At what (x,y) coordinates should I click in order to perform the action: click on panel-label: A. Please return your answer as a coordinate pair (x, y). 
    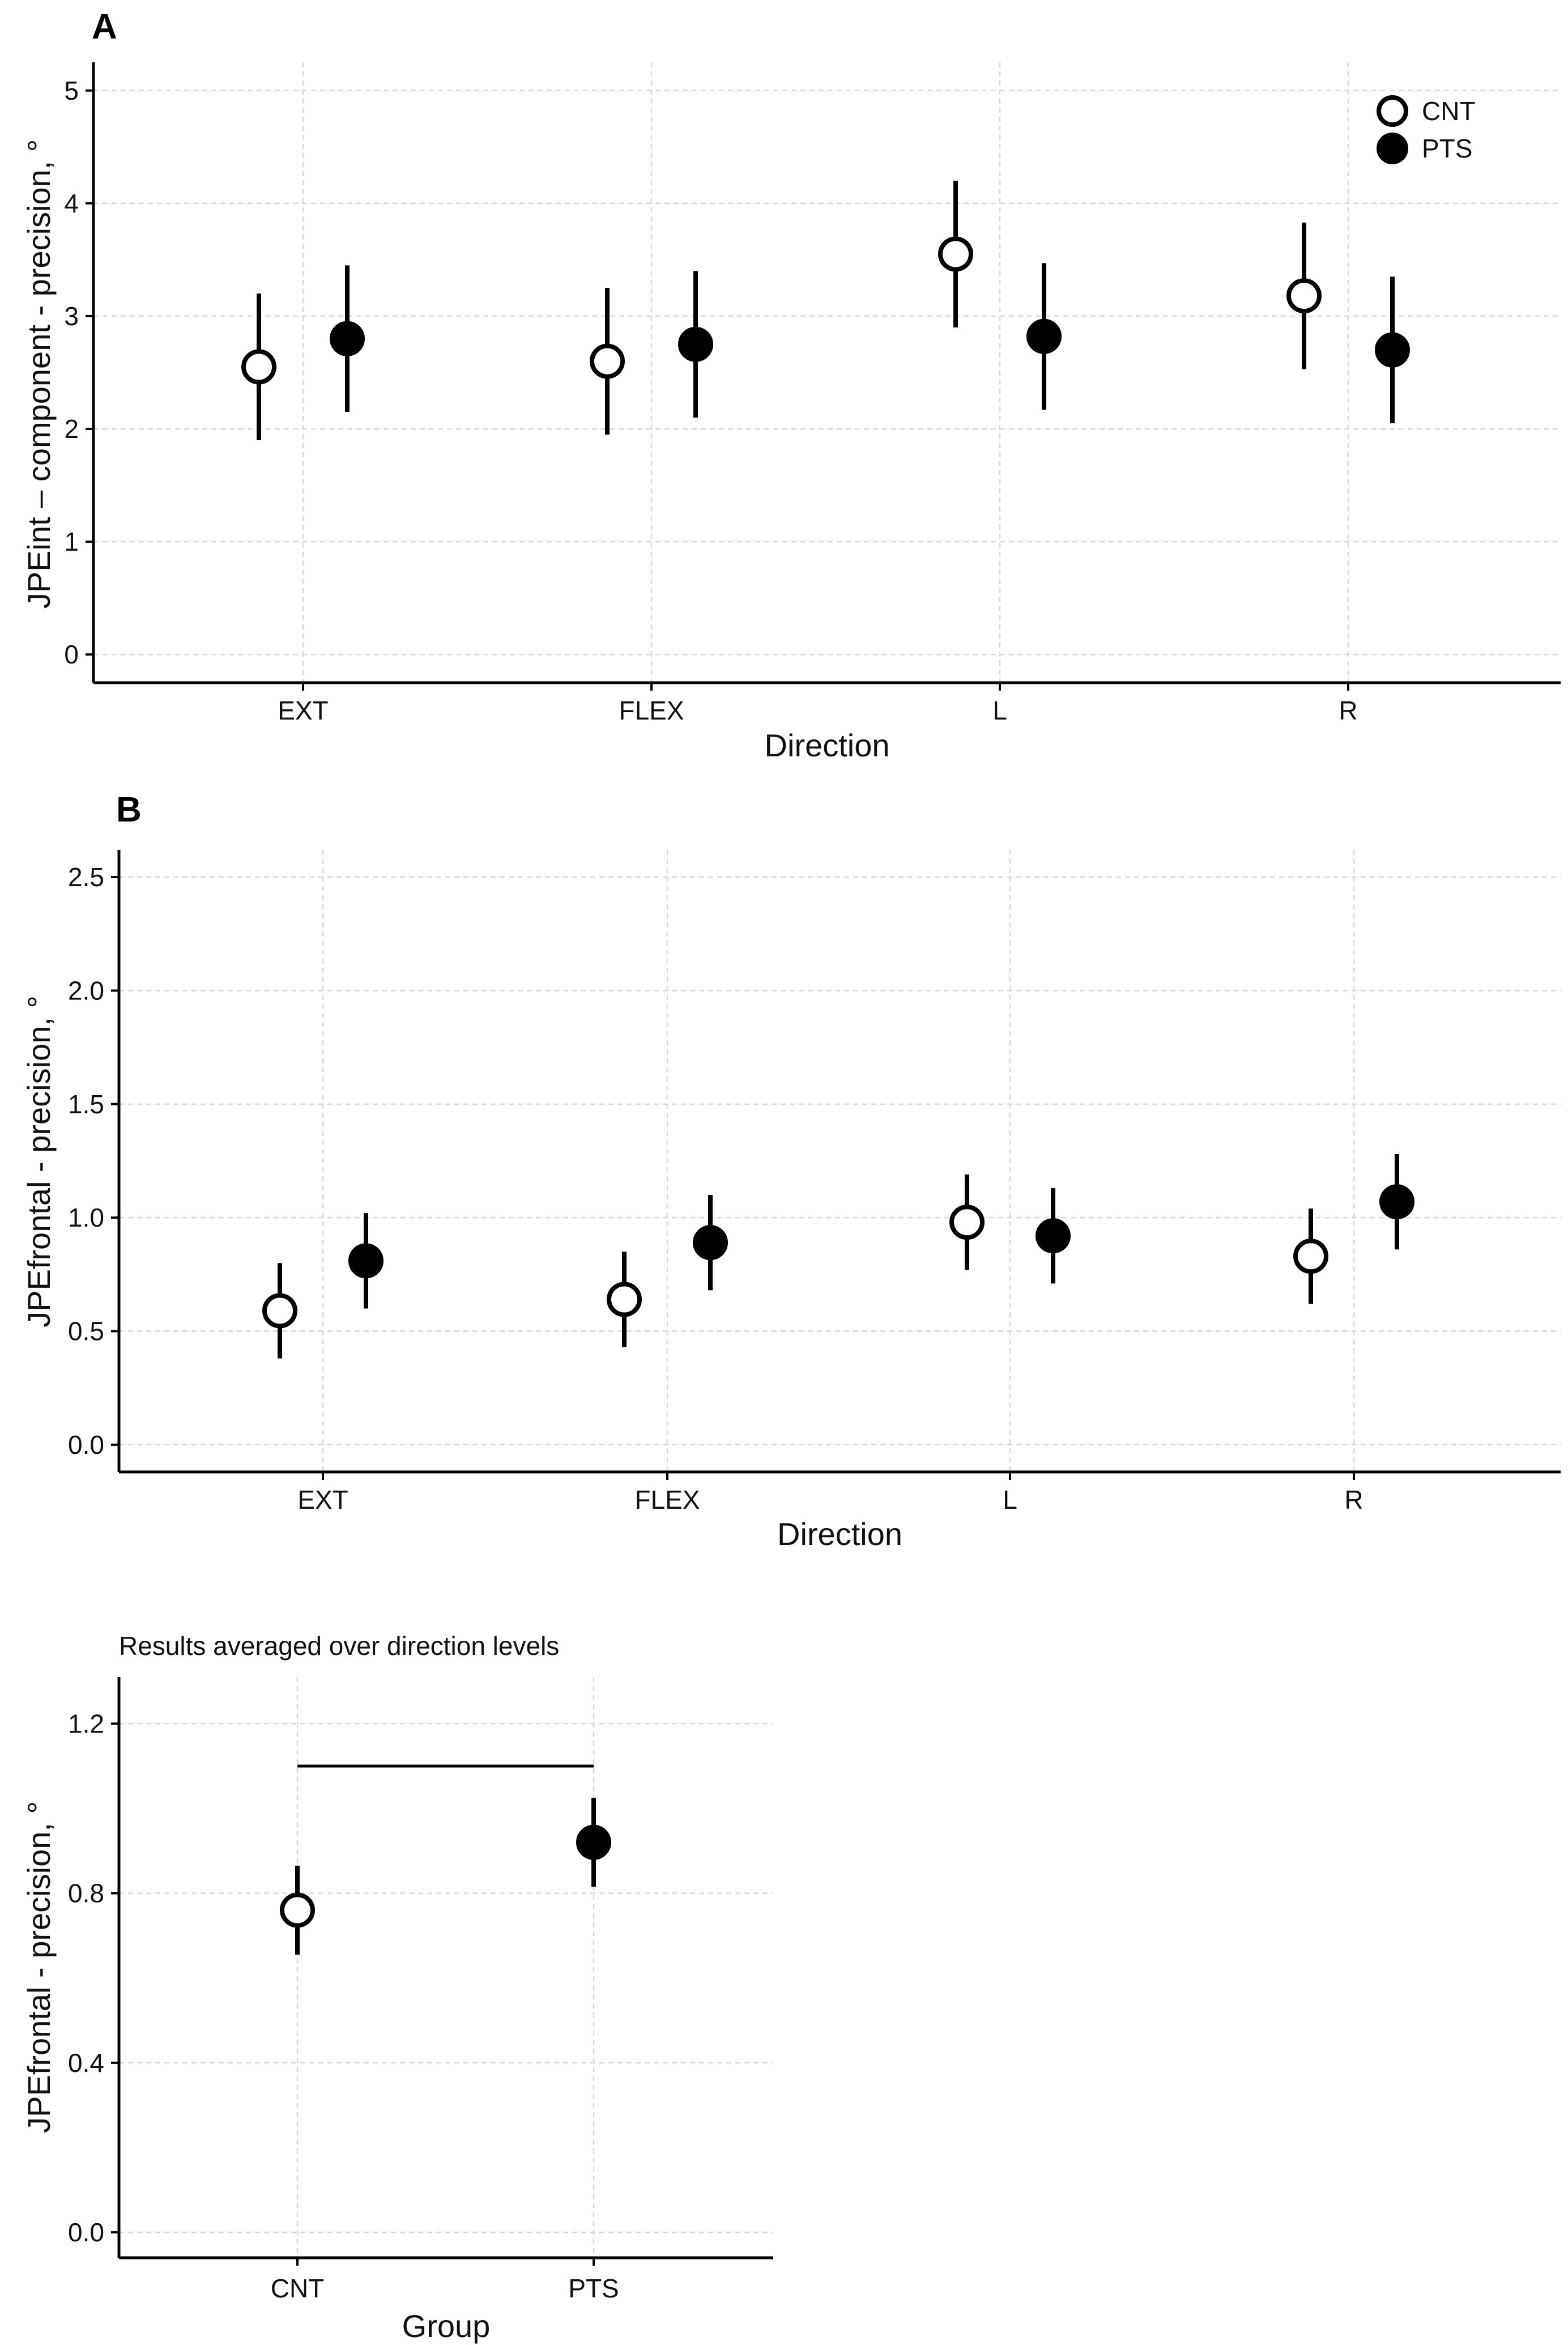
    Looking at the image, I should click on (105, 26).